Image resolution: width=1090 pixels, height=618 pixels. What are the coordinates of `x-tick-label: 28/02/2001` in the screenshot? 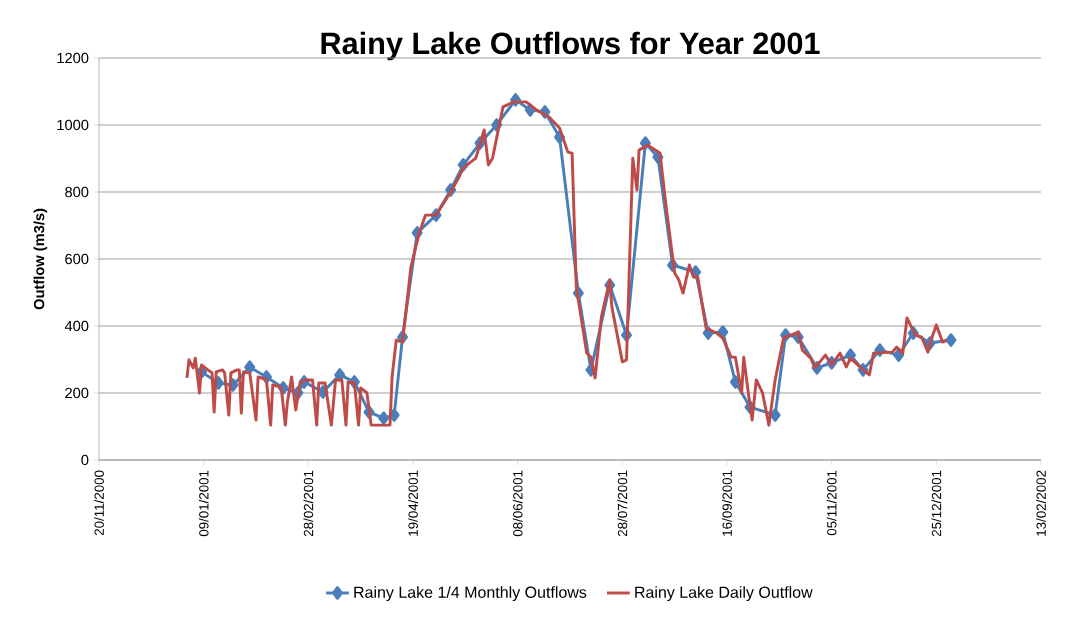 It's located at (308, 503).